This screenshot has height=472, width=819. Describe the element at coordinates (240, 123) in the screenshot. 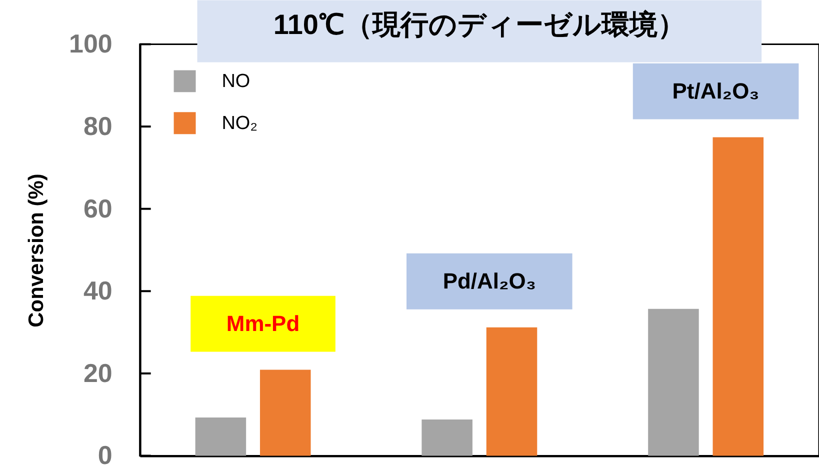

I see `legend-label: NO₂` at that location.